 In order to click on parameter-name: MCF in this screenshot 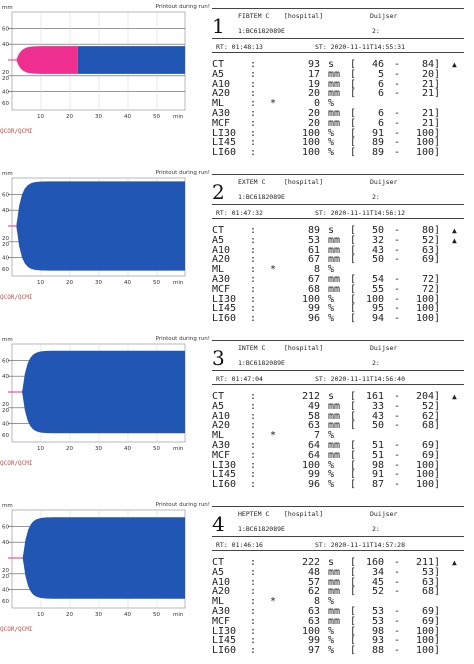, I will do `click(221, 455)`.